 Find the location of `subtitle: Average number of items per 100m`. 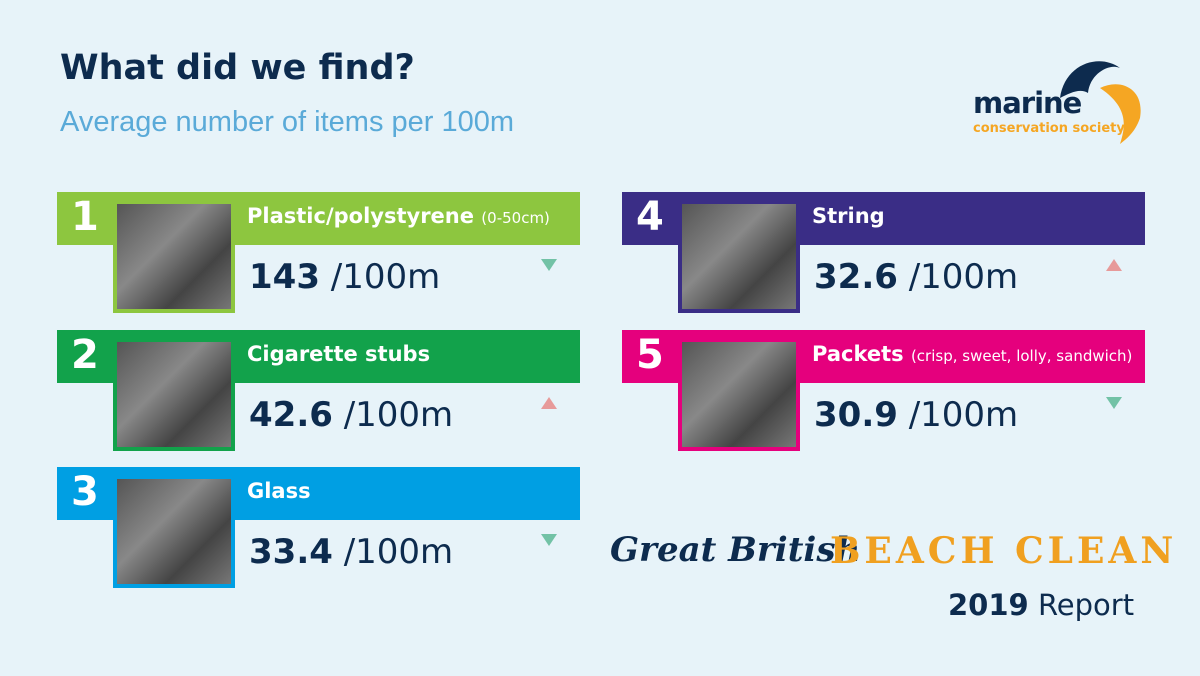

subtitle: Average number of items per 100m is located at coordinates (287, 122).